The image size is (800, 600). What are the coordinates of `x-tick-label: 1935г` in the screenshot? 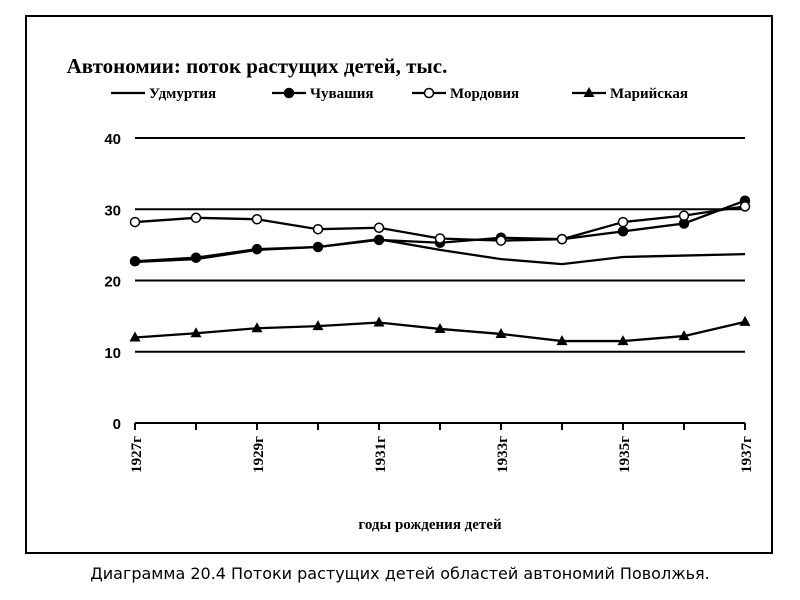 It's located at (625, 454).